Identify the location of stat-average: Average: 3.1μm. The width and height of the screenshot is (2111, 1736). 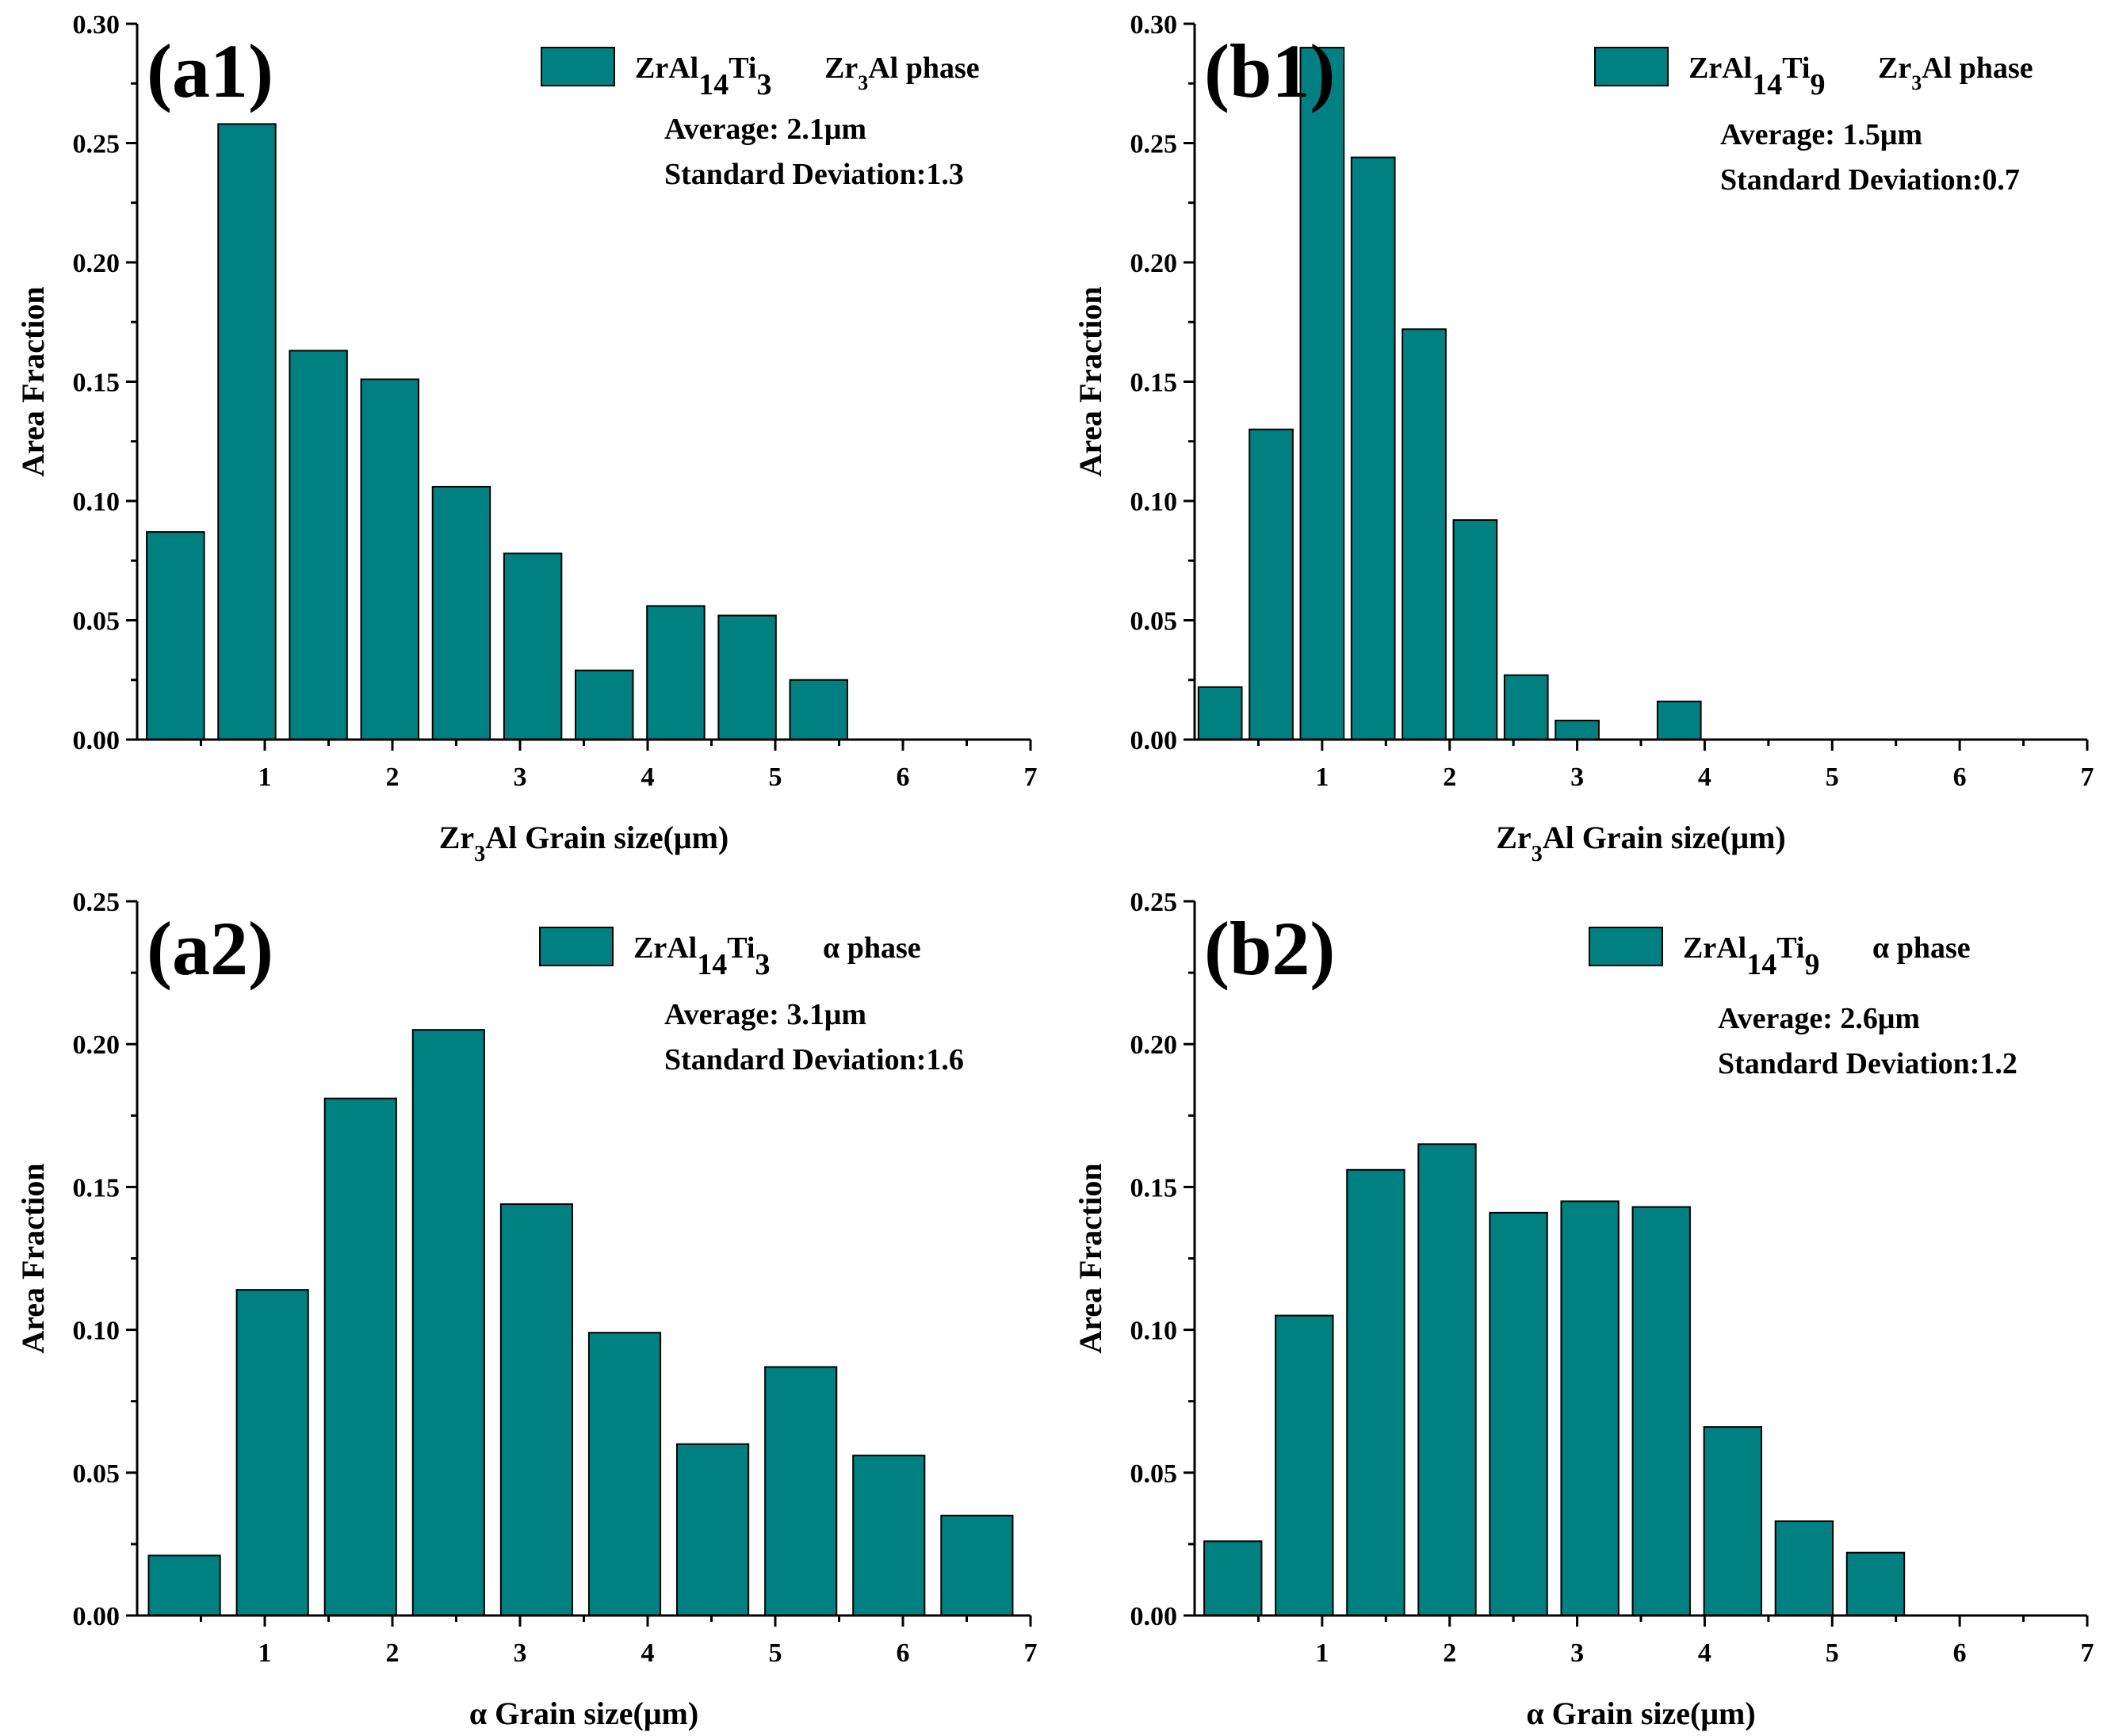
(765, 1014).